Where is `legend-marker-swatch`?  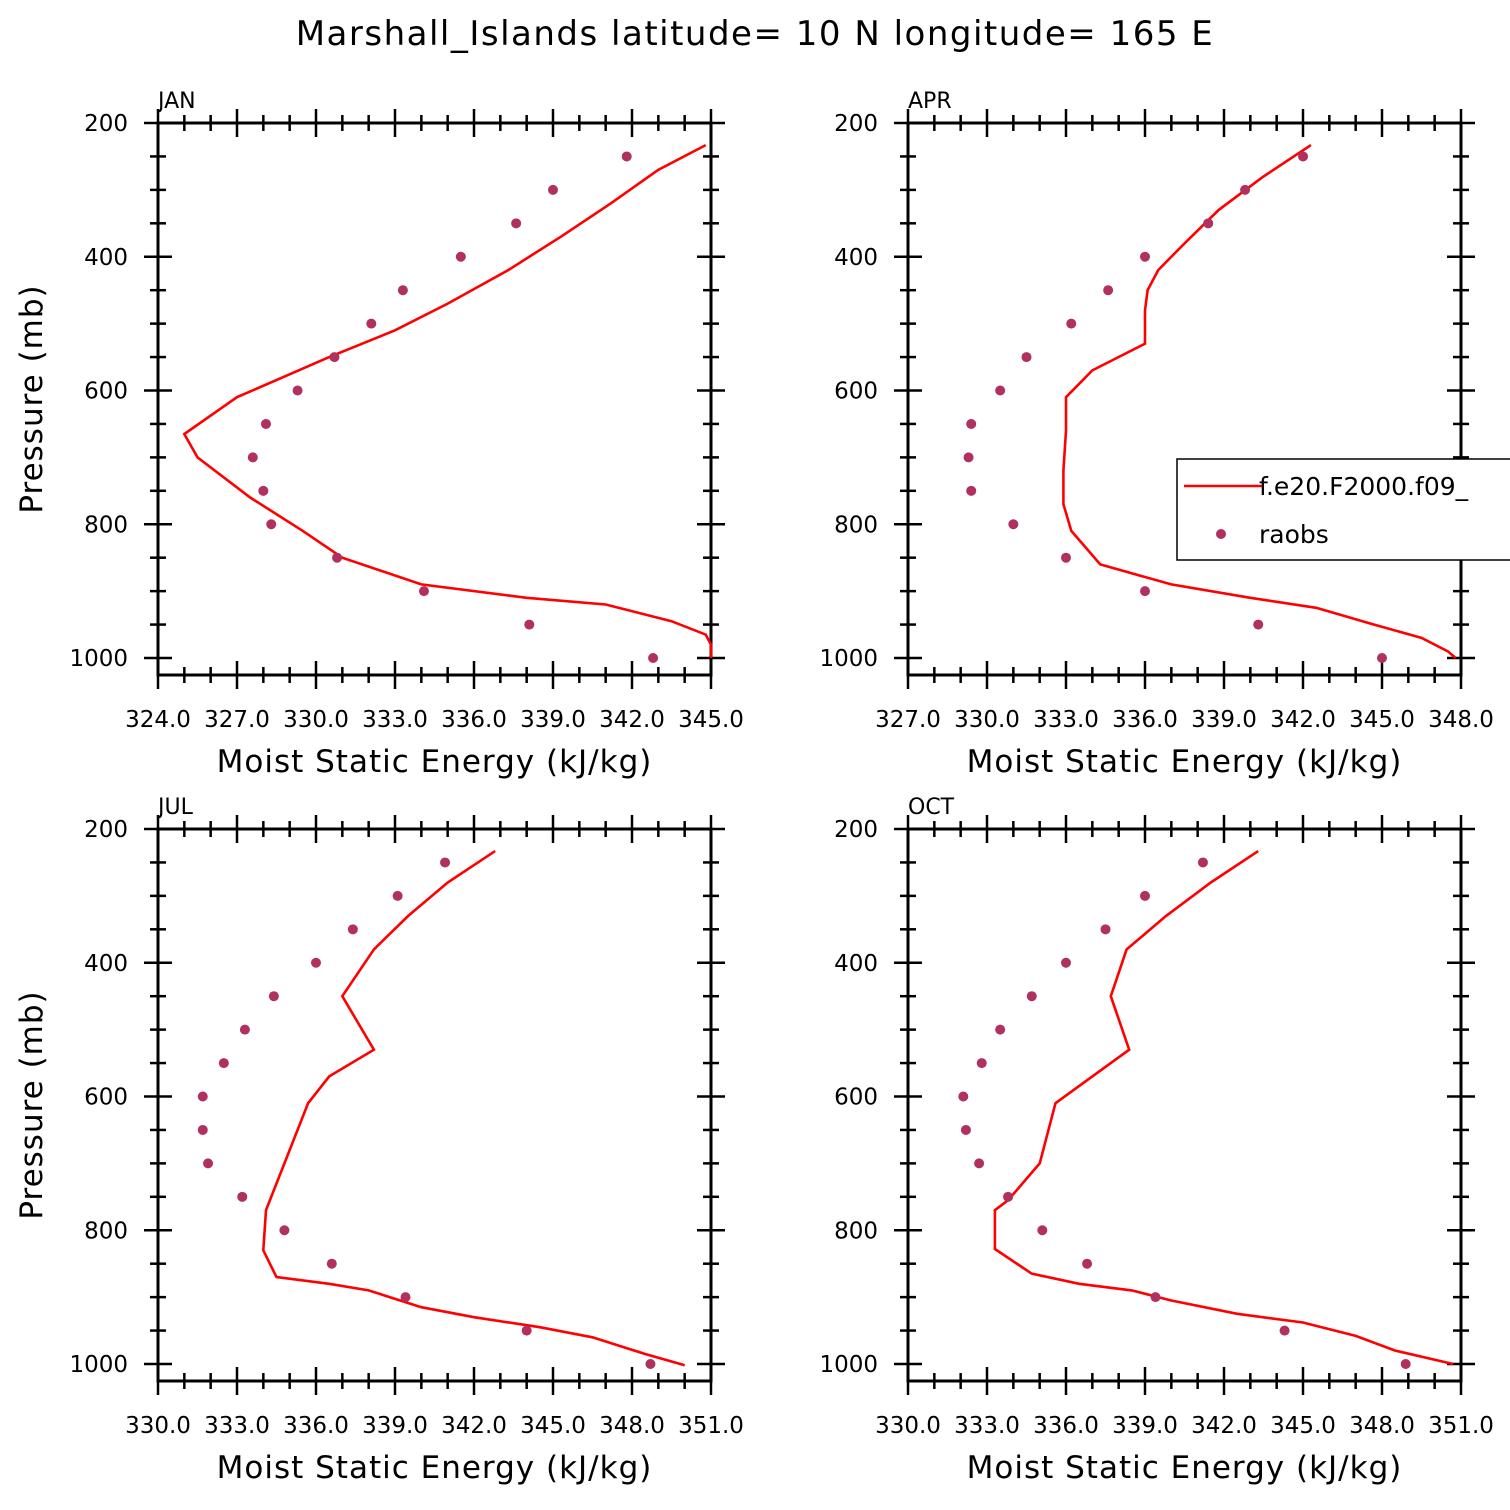
legend-marker-swatch is located at coordinates (1221, 534).